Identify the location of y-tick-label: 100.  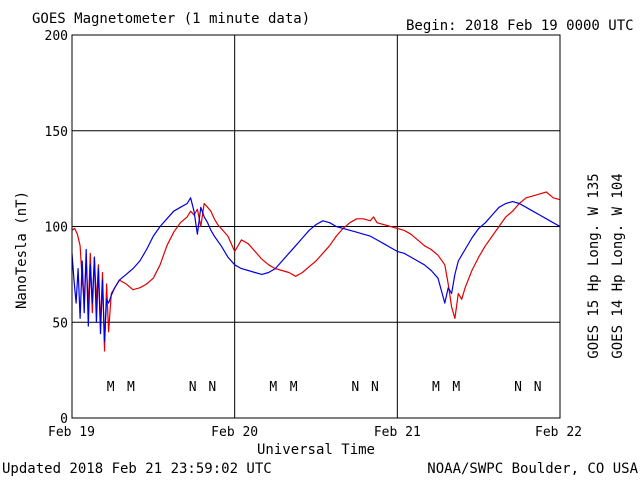
(56, 228).